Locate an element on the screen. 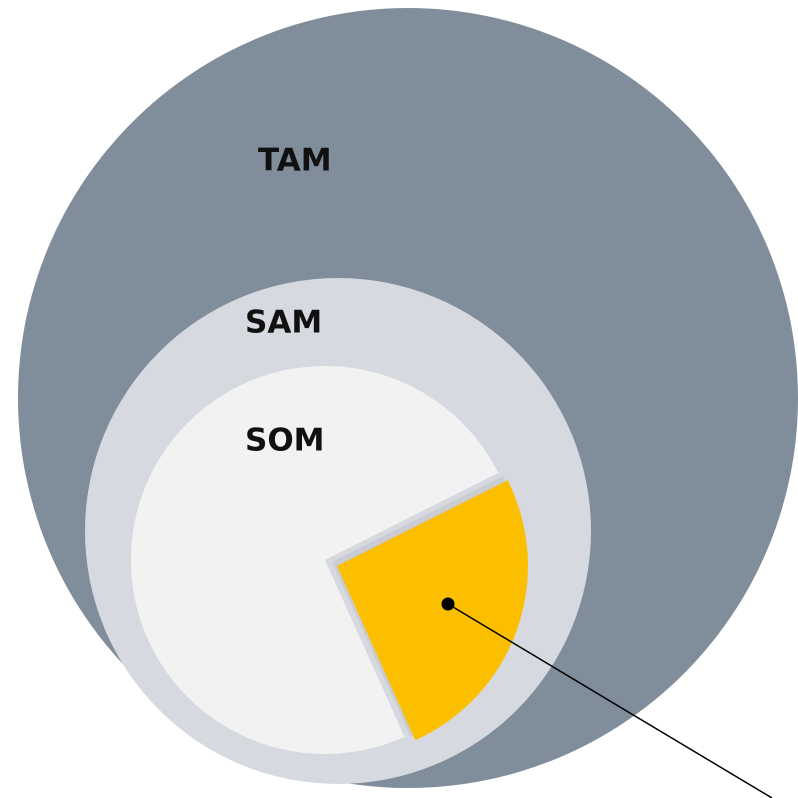  callout-line is located at coordinates (610, 700).